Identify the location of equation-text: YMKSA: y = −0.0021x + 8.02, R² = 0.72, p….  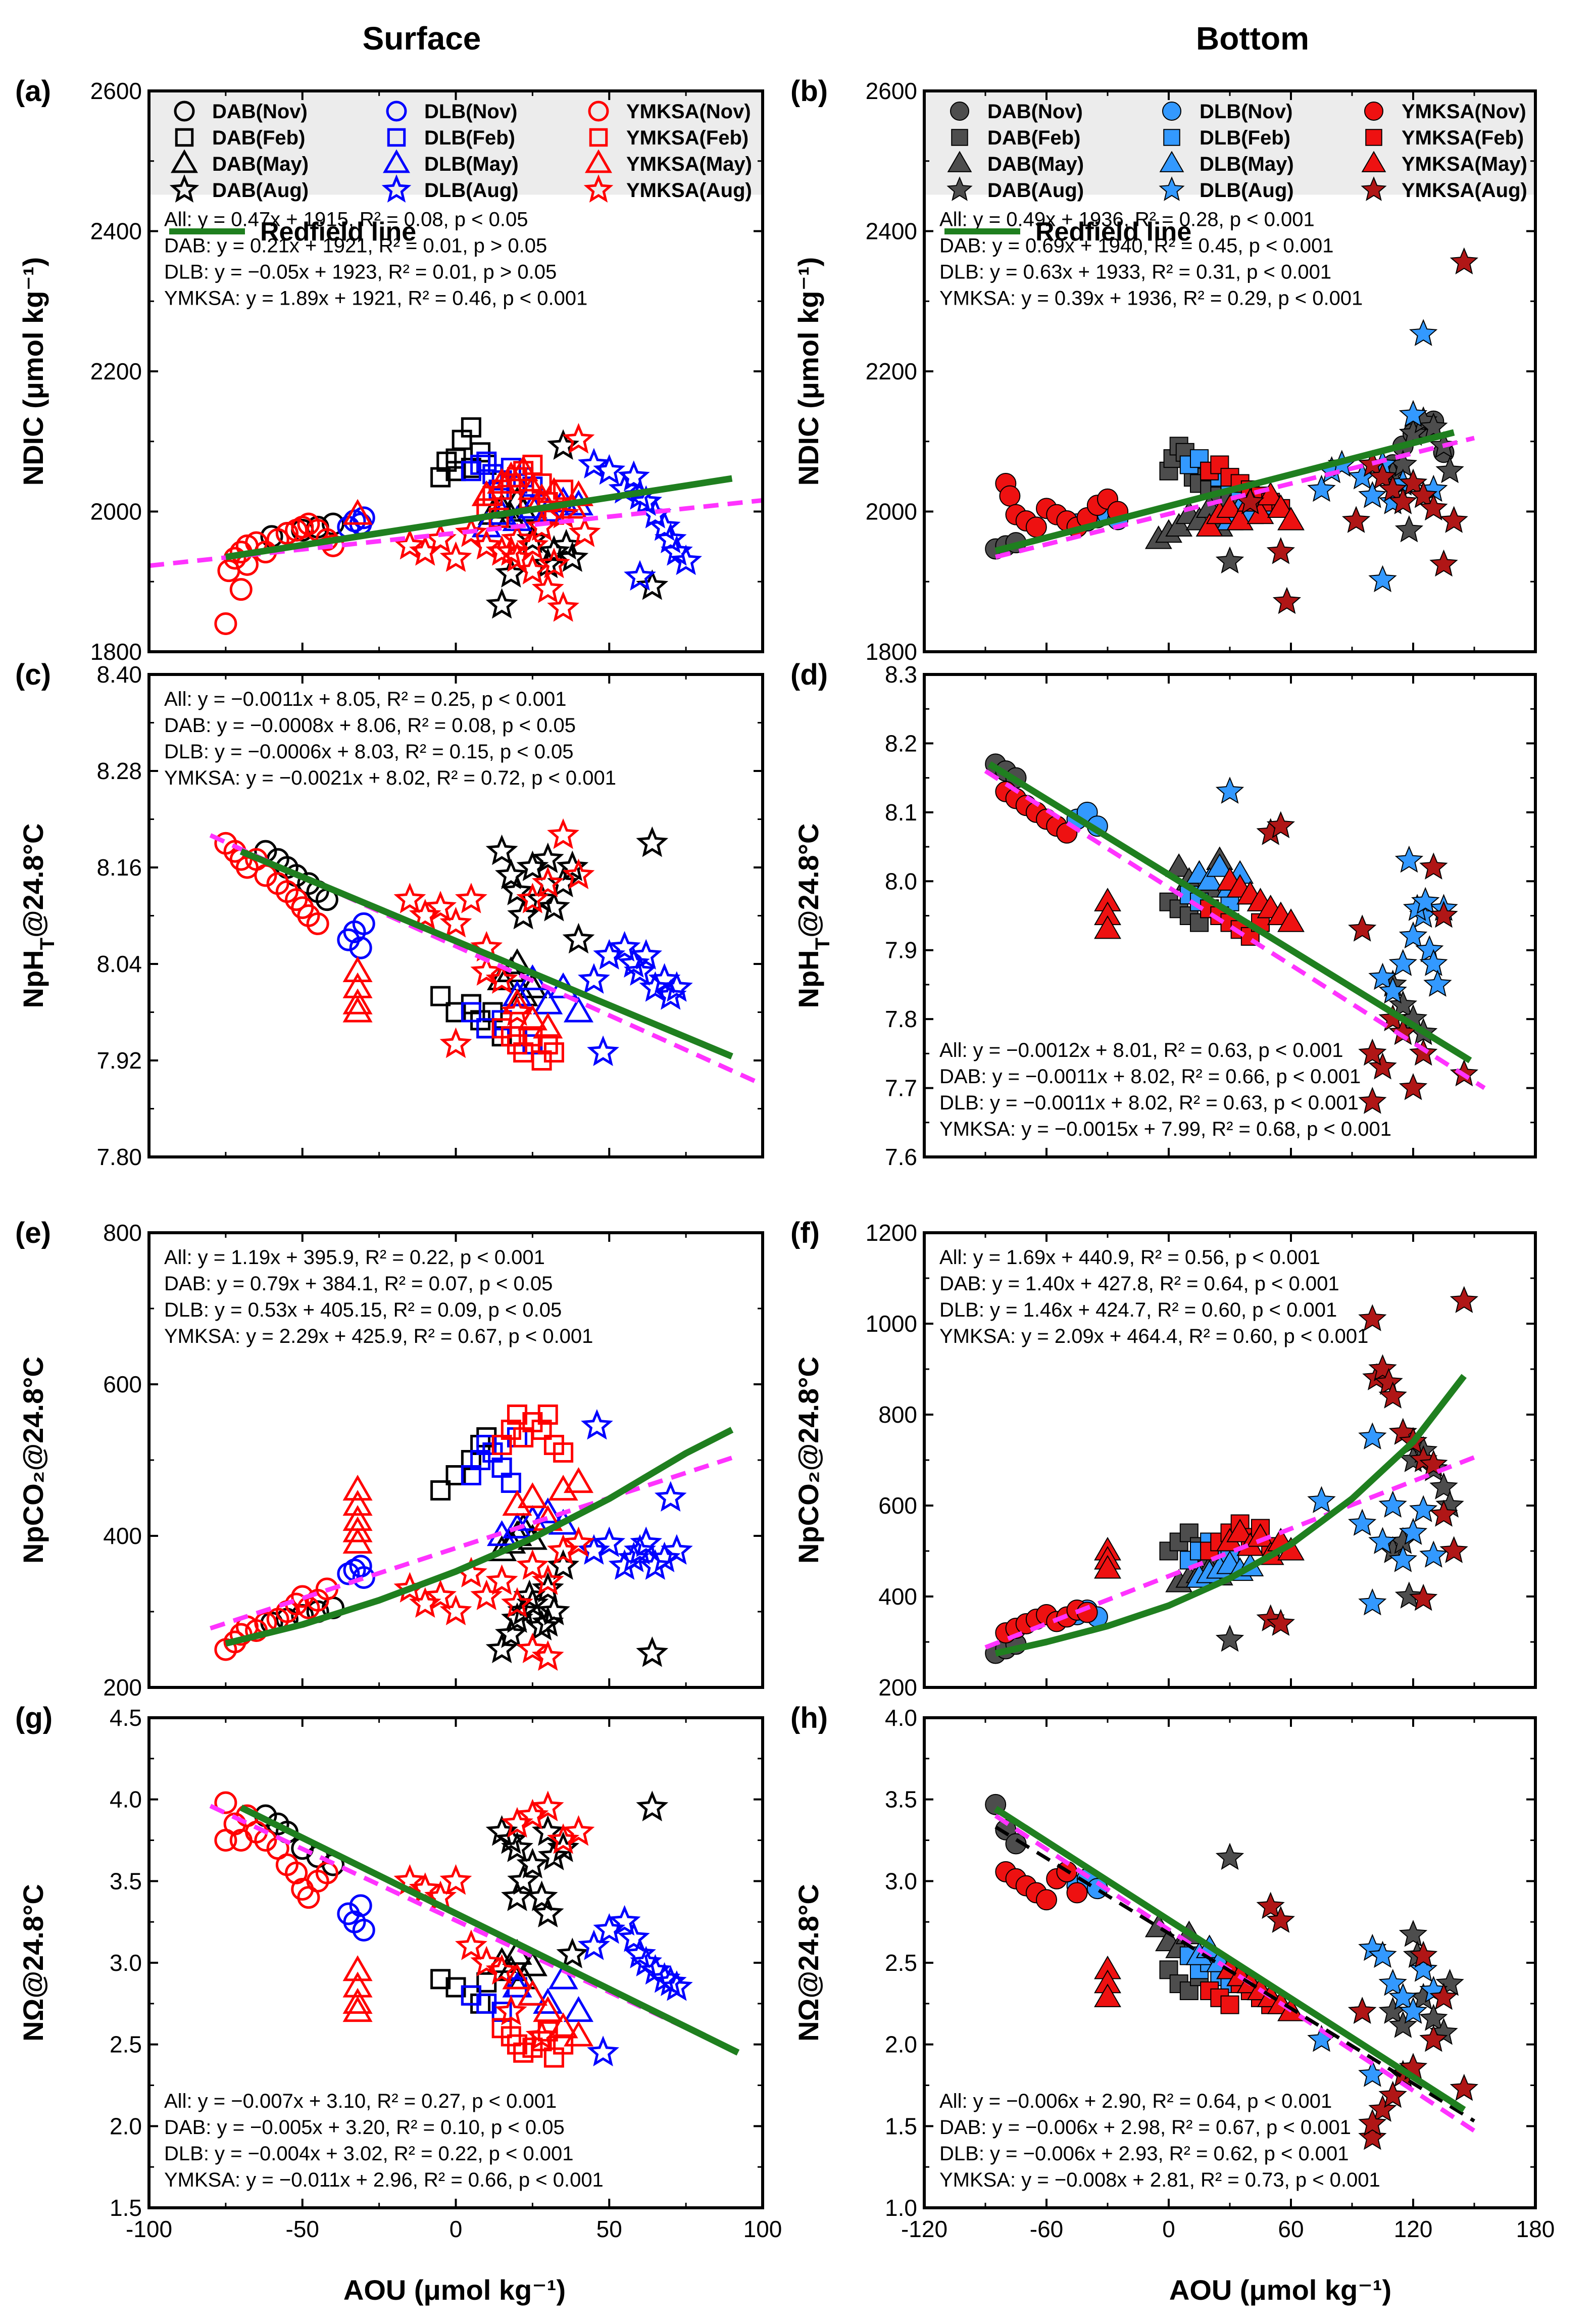
(390, 778).